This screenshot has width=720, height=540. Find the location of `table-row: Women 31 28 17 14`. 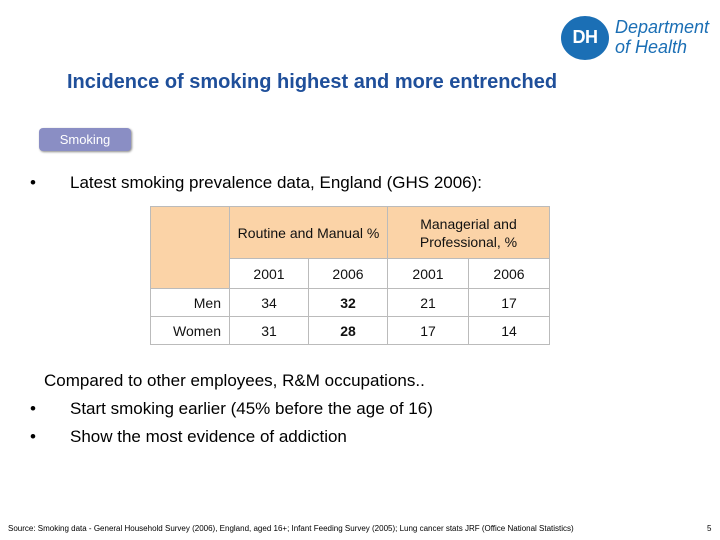

table-row: Women 31 28 17 14 is located at coordinates (350, 330).